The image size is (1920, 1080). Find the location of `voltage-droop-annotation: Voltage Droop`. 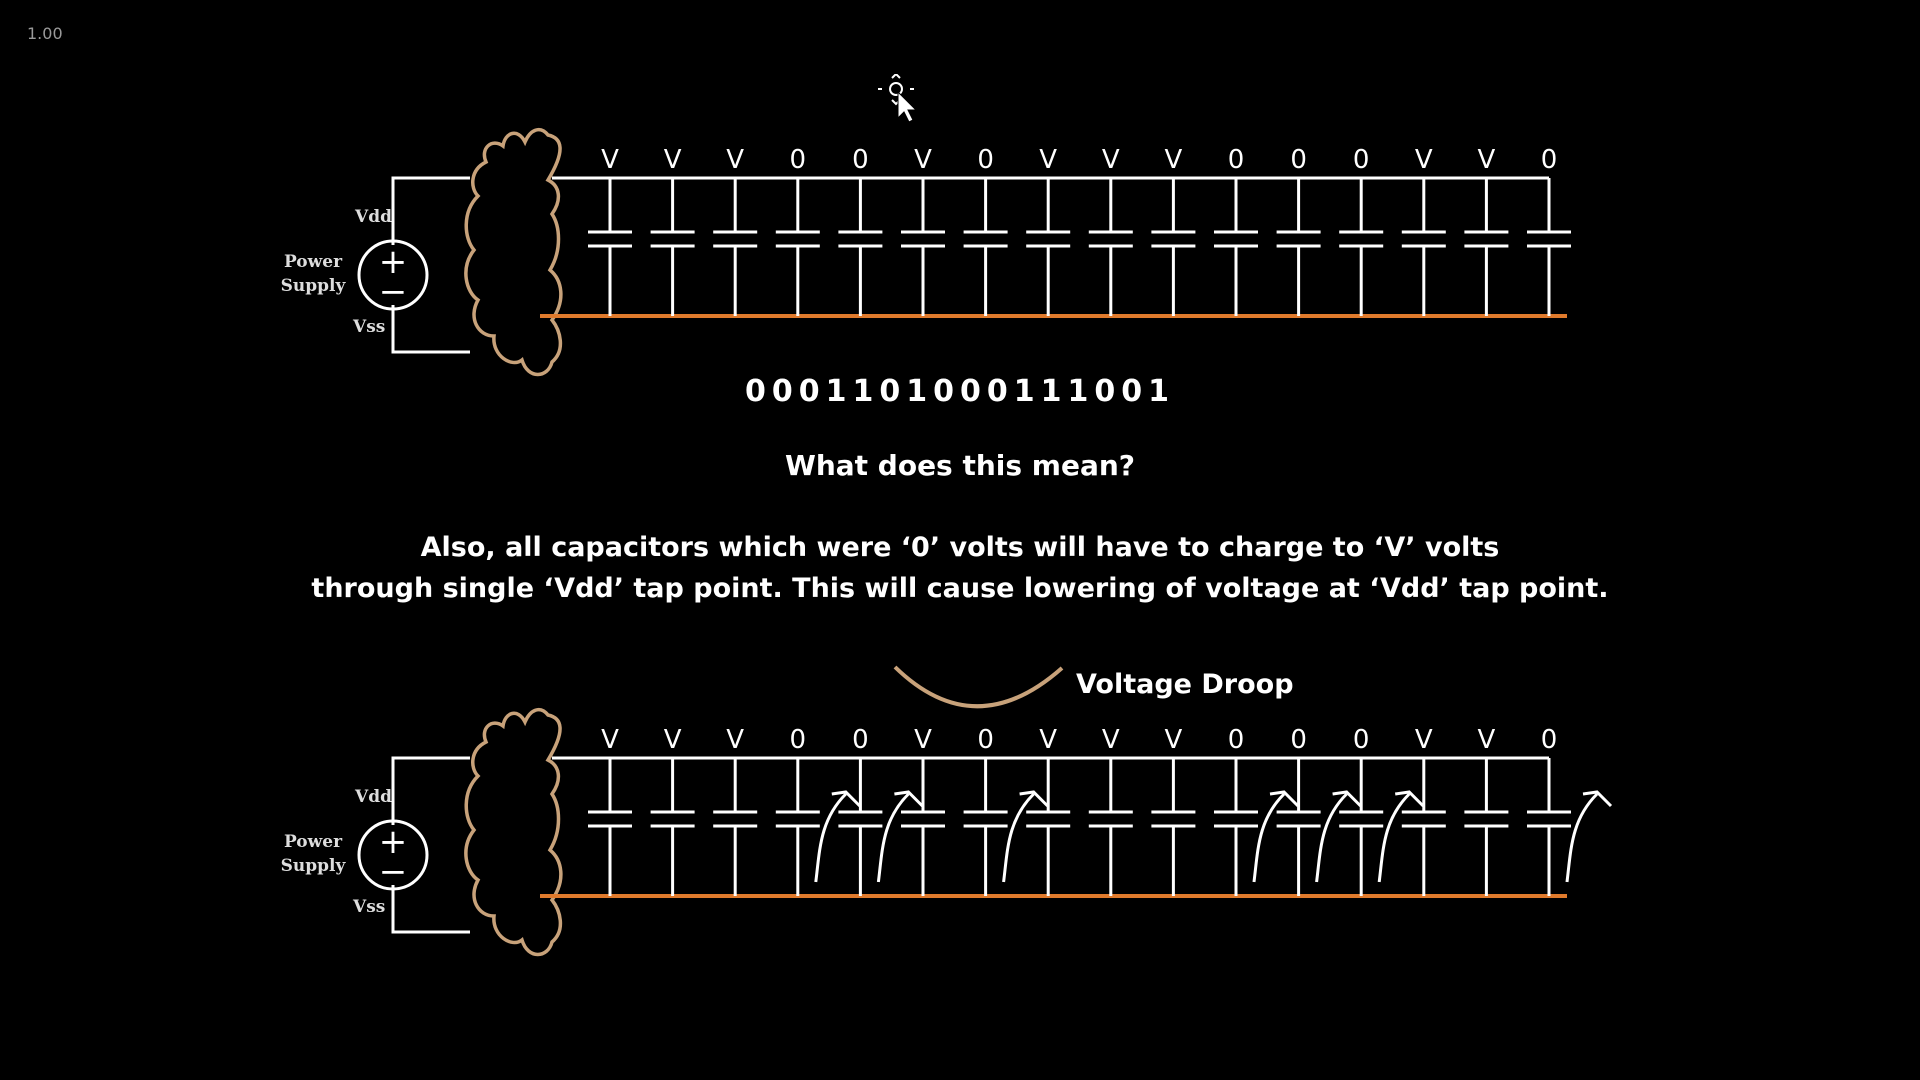

voltage-droop-annotation: Voltage Droop is located at coordinates (1093, 687).